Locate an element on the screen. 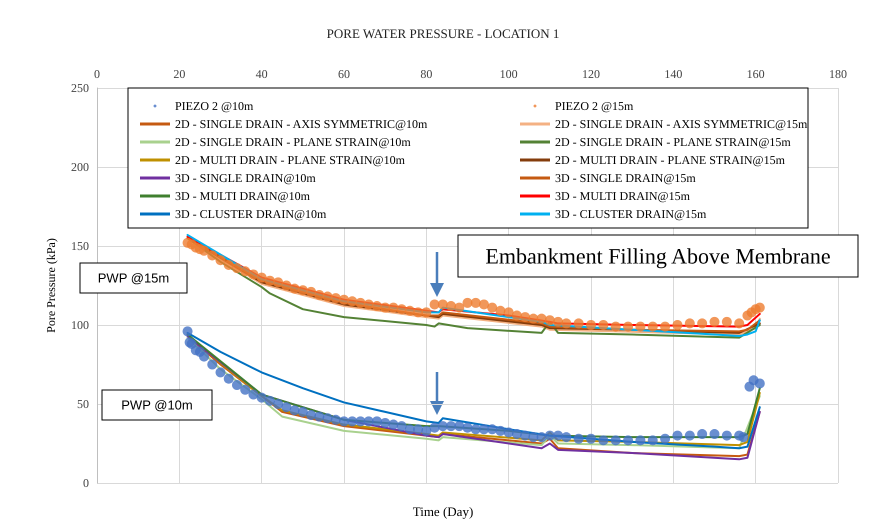 The width and height of the screenshot is (886, 531). legend-label: 3D - CLUSTER DRAIN@10m is located at coordinates (251, 214).